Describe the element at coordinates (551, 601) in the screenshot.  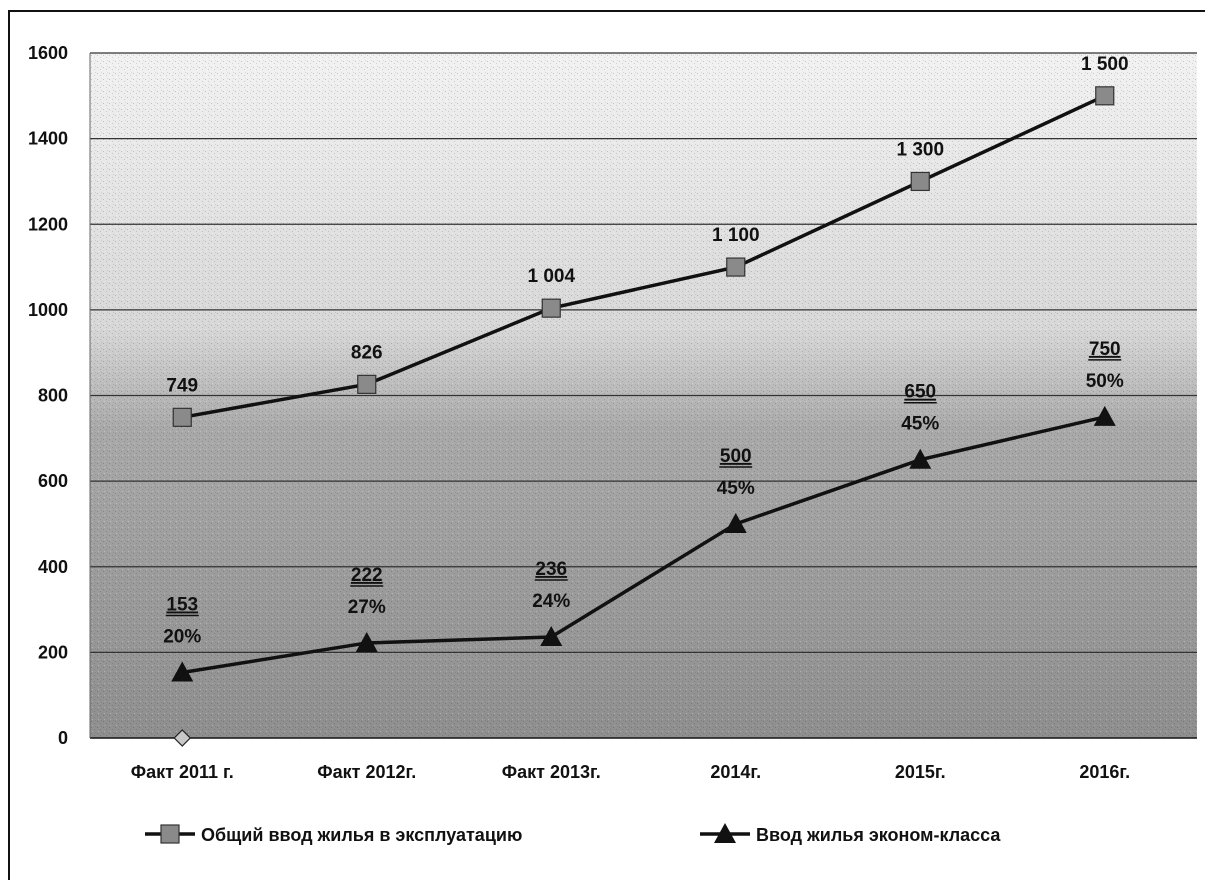
I see `data-label-percent: 24%` at that location.